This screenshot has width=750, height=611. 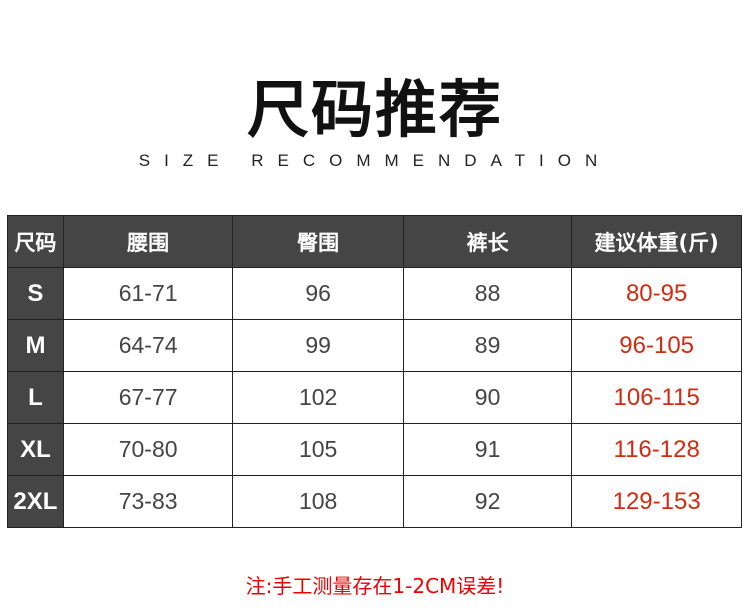 What do you see at coordinates (656, 241) in the screenshot?
I see `header-weight: 建议体重(斤)` at bounding box center [656, 241].